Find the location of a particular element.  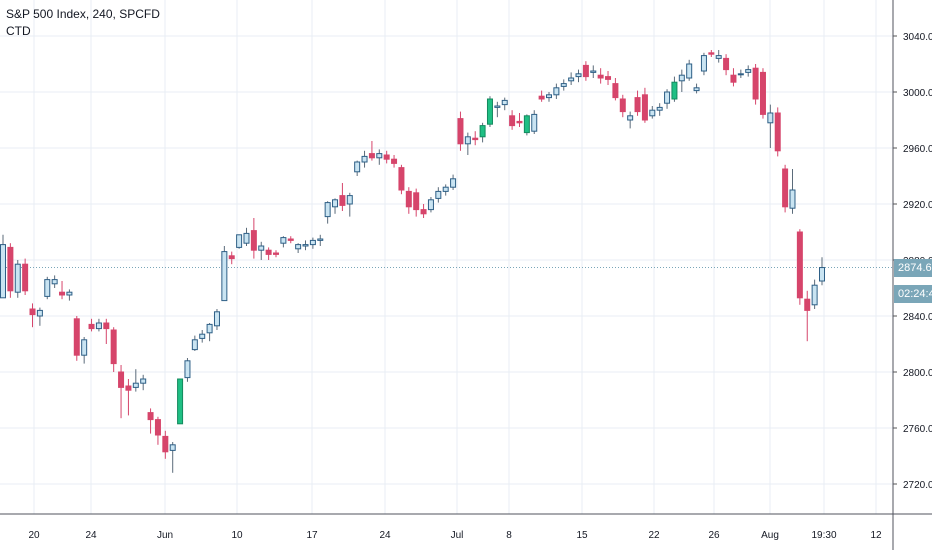

current-price-tag: 2874.6 is located at coordinates (913, 267).